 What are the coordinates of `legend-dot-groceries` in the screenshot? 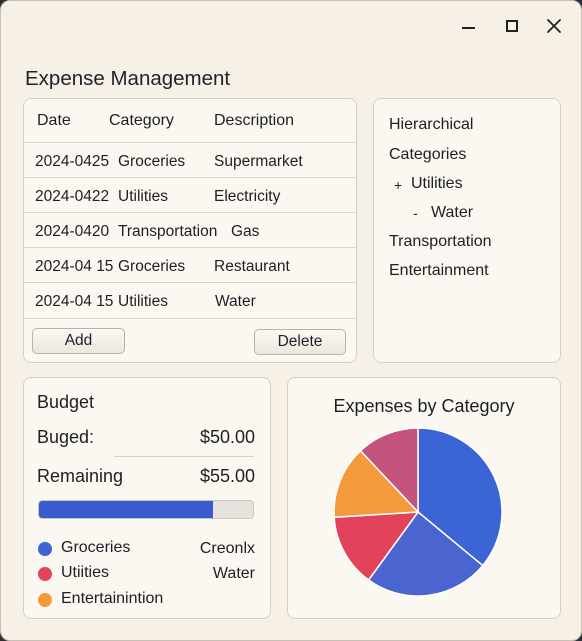 It's located at (45, 549).